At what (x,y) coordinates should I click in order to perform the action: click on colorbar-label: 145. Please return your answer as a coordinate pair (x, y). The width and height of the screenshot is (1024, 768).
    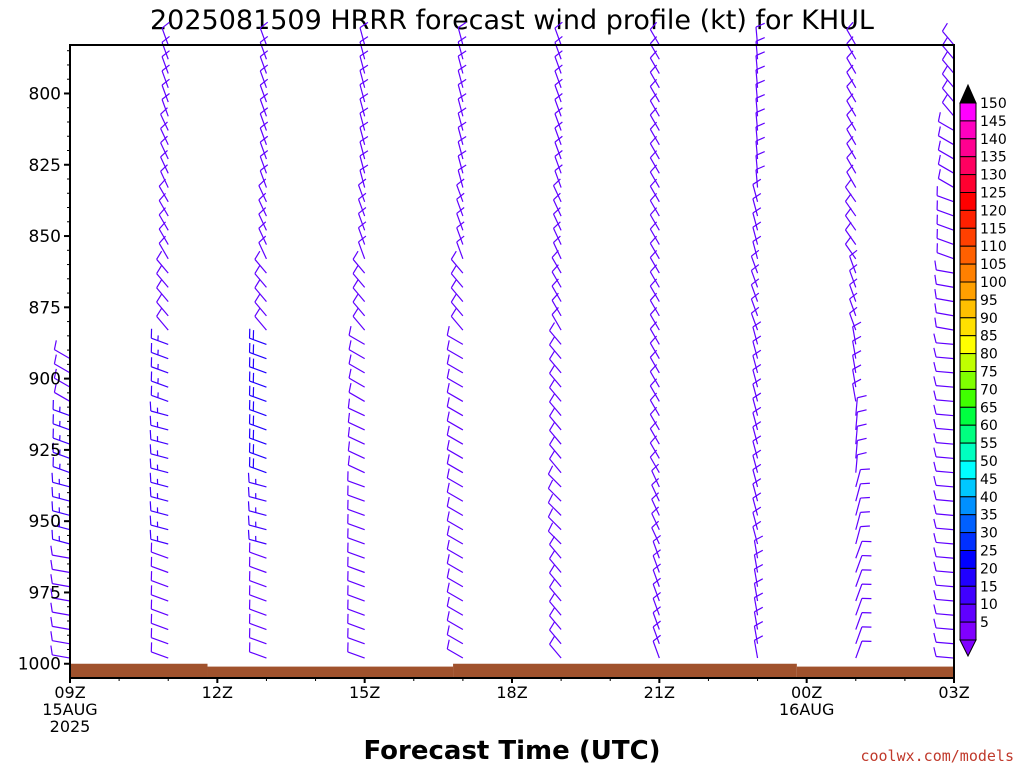
    Looking at the image, I should click on (993, 122).